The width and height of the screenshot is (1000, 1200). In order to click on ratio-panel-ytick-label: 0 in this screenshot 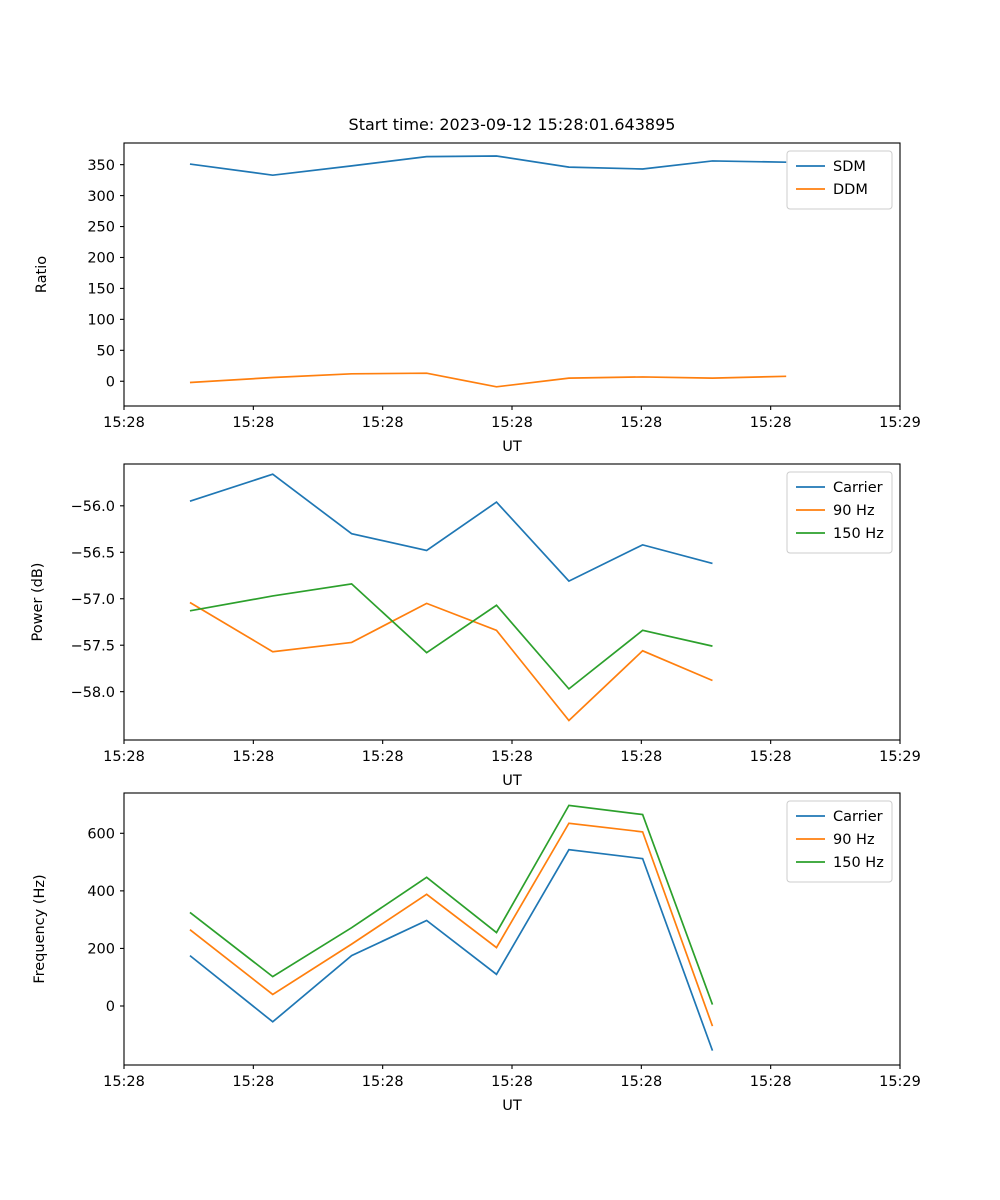, I will do `click(110, 382)`.